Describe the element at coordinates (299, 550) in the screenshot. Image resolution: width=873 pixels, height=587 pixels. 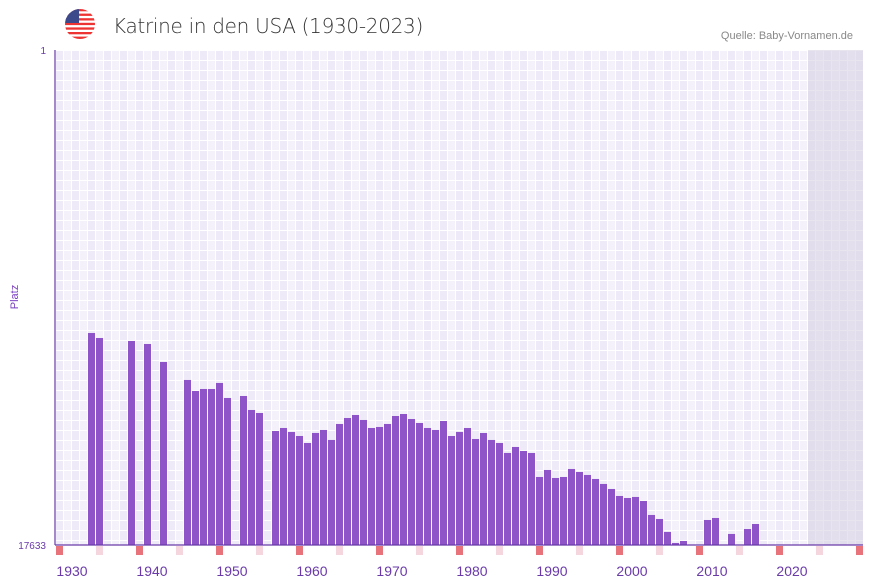
I see `year-marker-1958` at that location.